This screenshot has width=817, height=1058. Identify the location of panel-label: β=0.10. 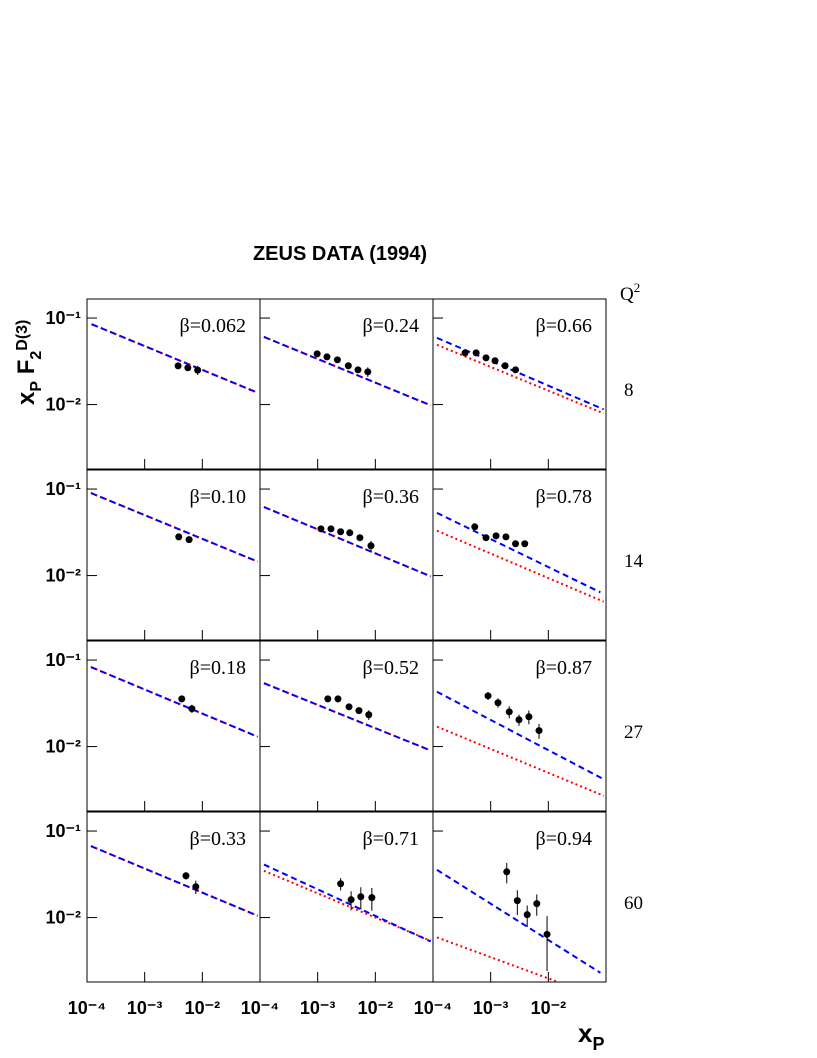
(218, 497).